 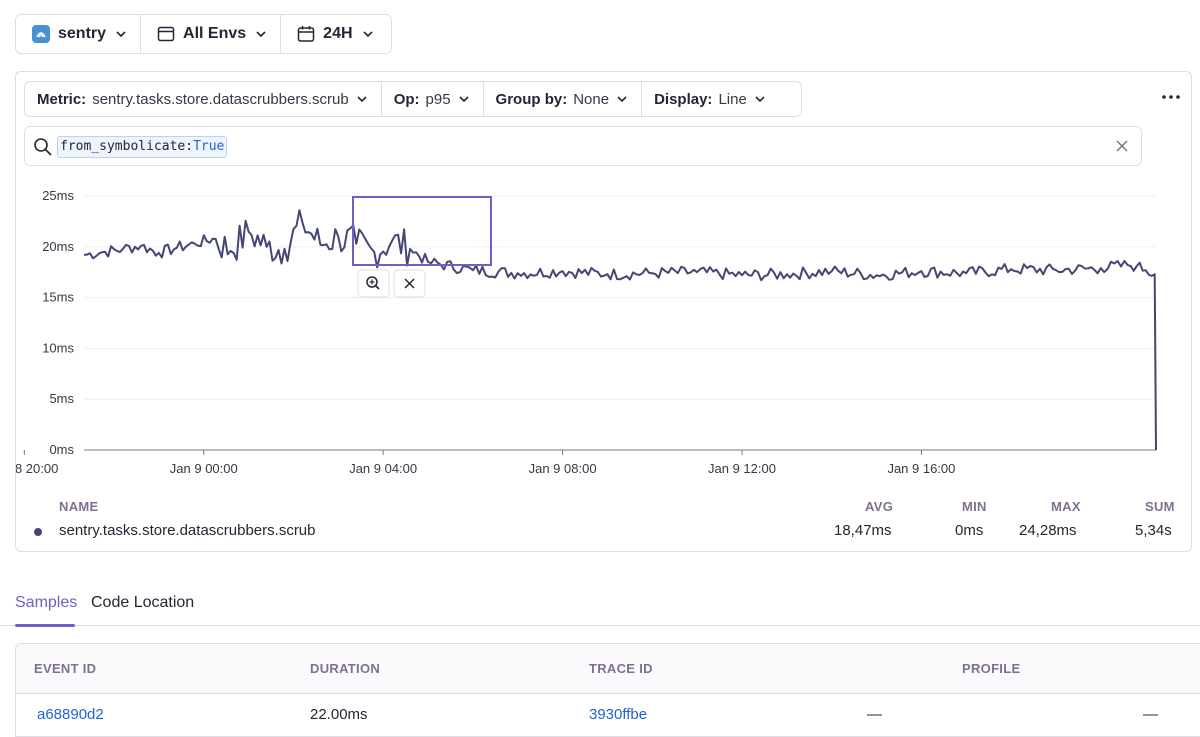 I want to click on y-tick-label: 15ms, so click(x=58, y=297).